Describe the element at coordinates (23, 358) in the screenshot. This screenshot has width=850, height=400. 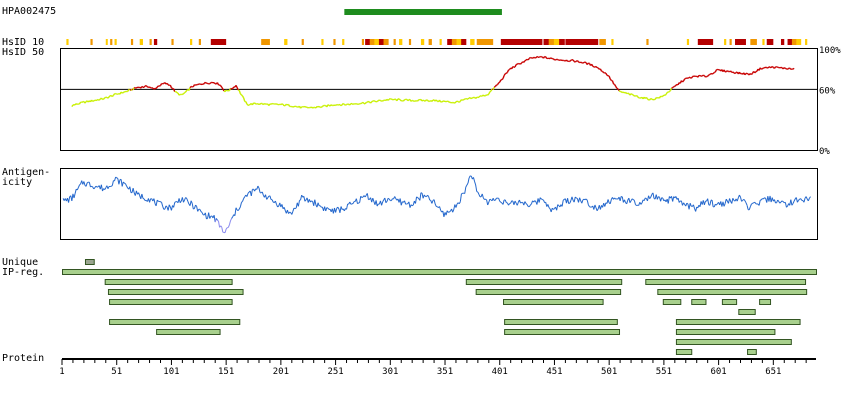
I see `protein-label: Protein` at that location.